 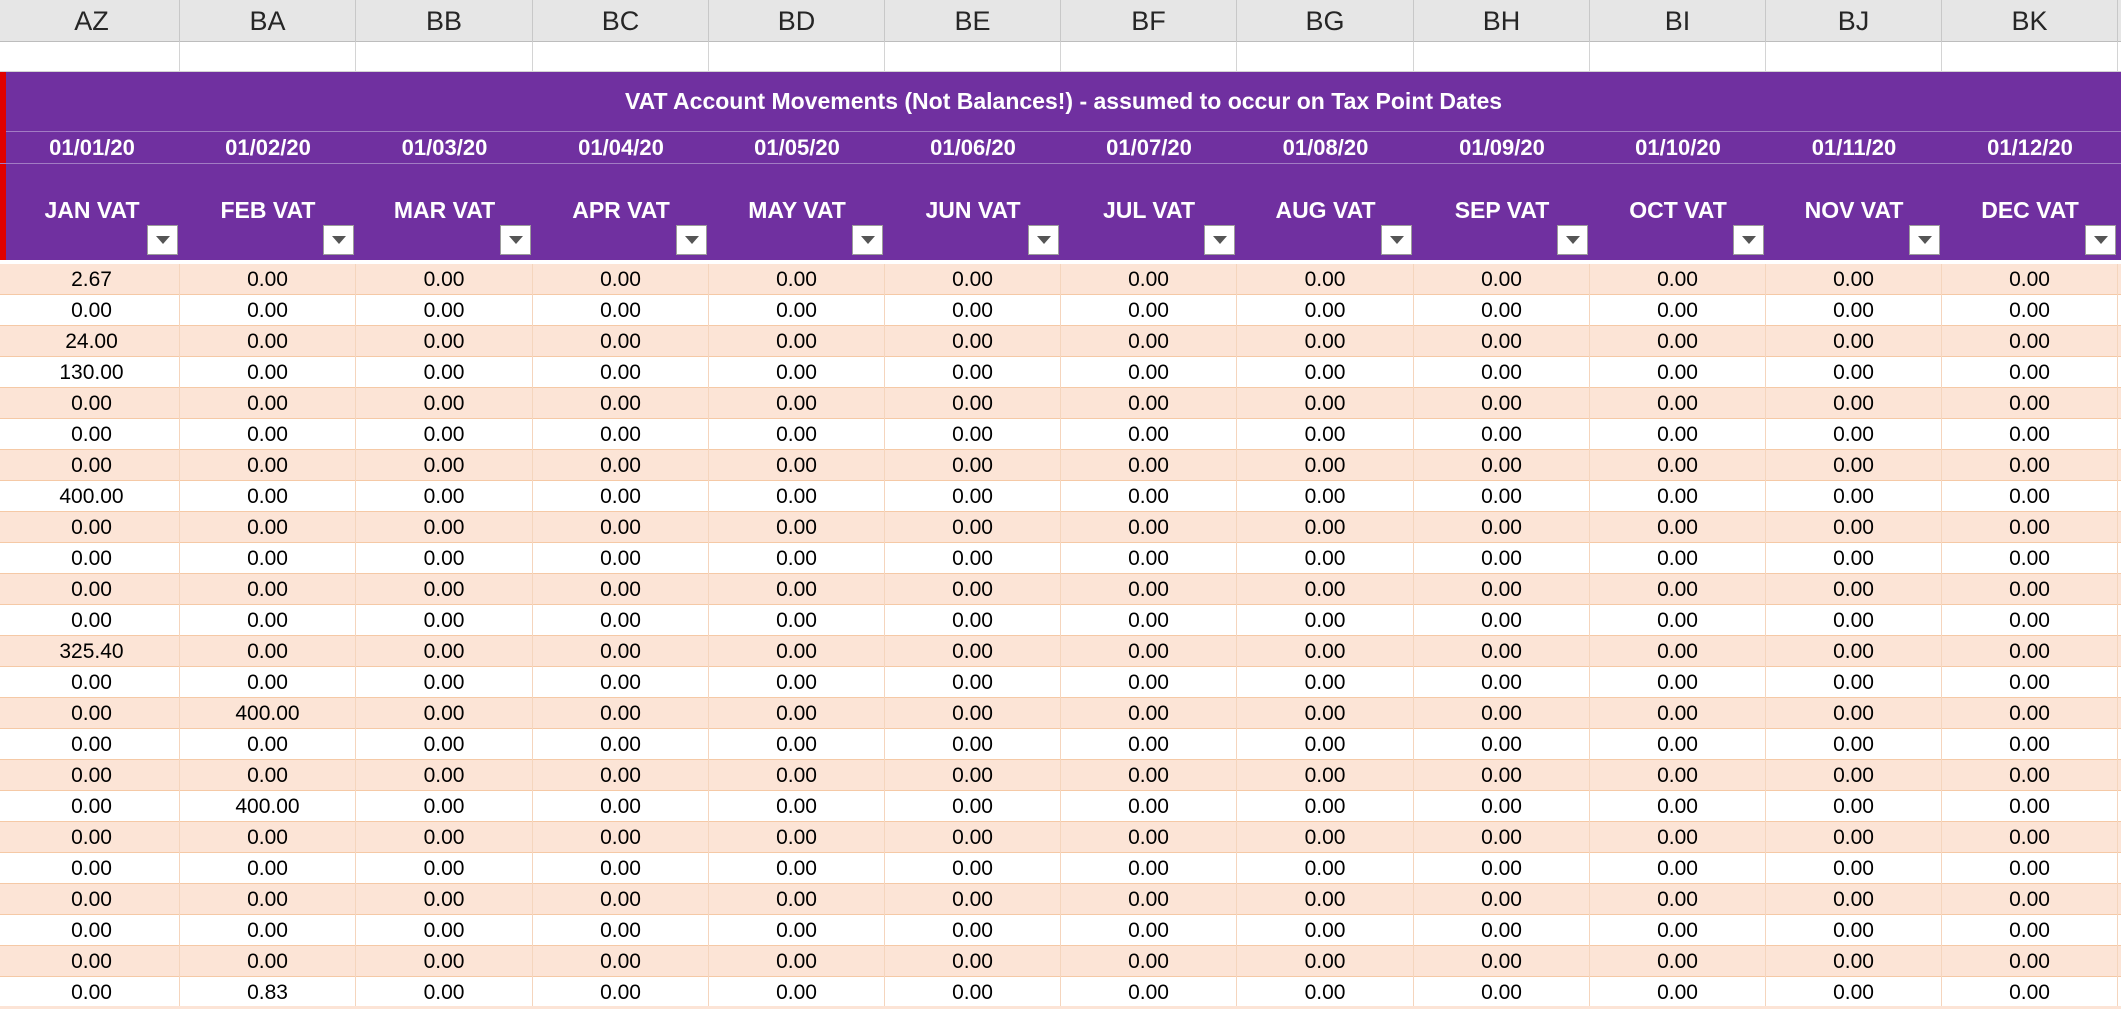 I want to click on column-letter-bd: BD, so click(x=797, y=21).